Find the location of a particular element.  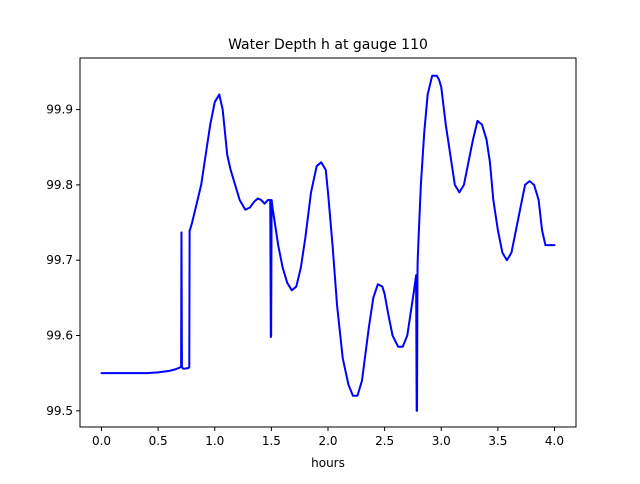

x-tick-label: 3.0 is located at coordinates (441, 441).